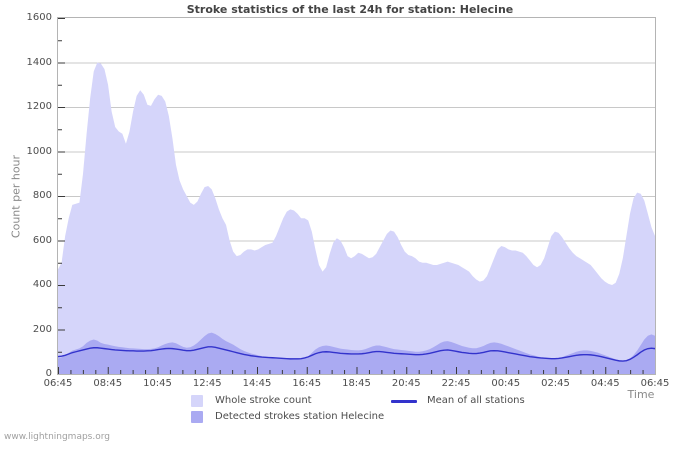 Image resolution: width=700 pixels, height=450 pixels. I want to click on x-tick-12: 06:45, so click(655, 383).